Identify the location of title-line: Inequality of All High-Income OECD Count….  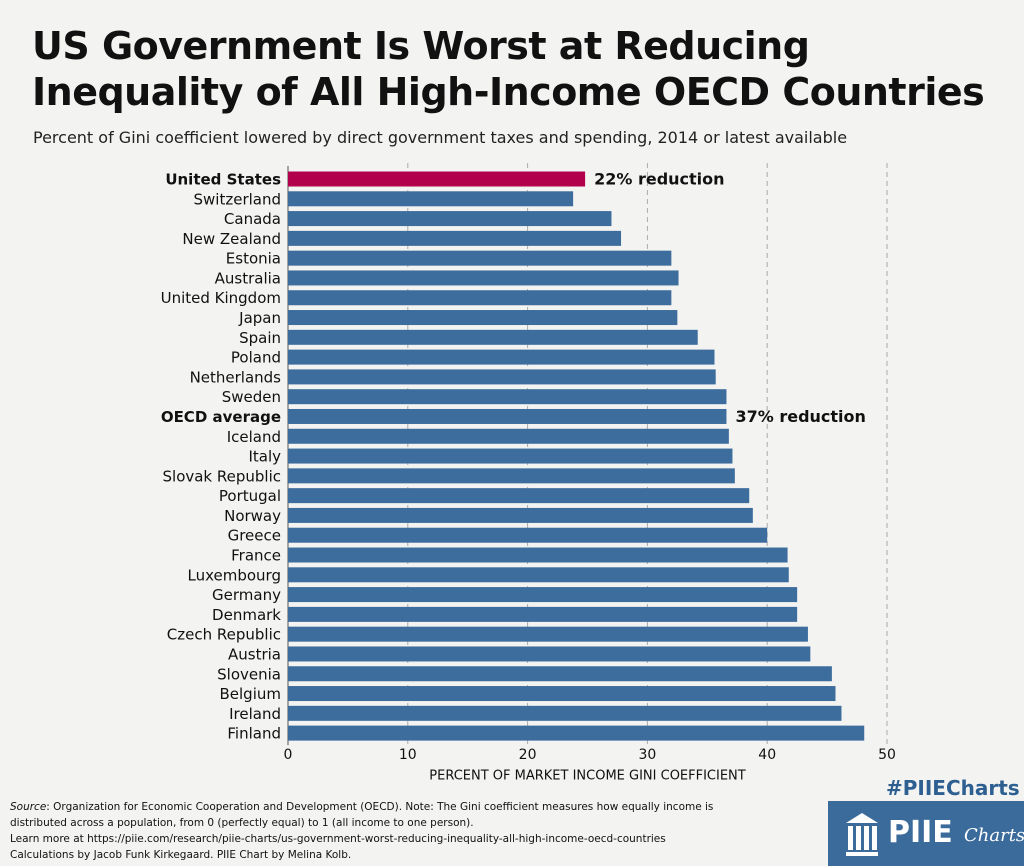
(508, 92).